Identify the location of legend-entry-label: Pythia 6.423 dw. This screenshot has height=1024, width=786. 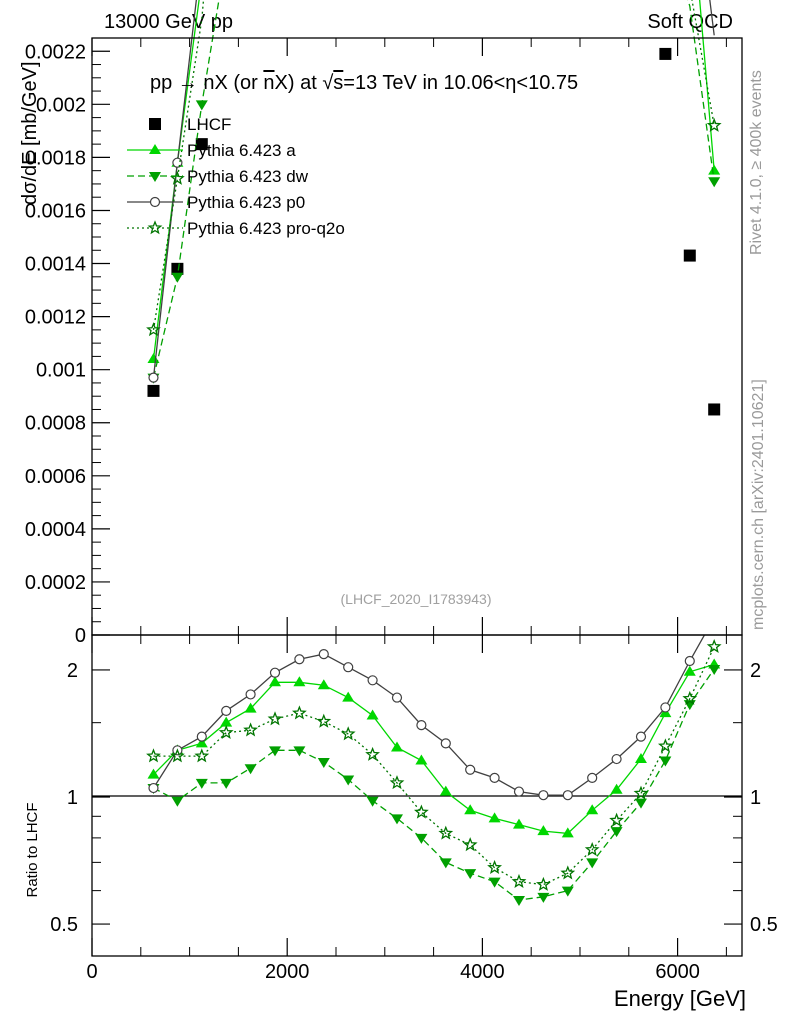
(248, 176).